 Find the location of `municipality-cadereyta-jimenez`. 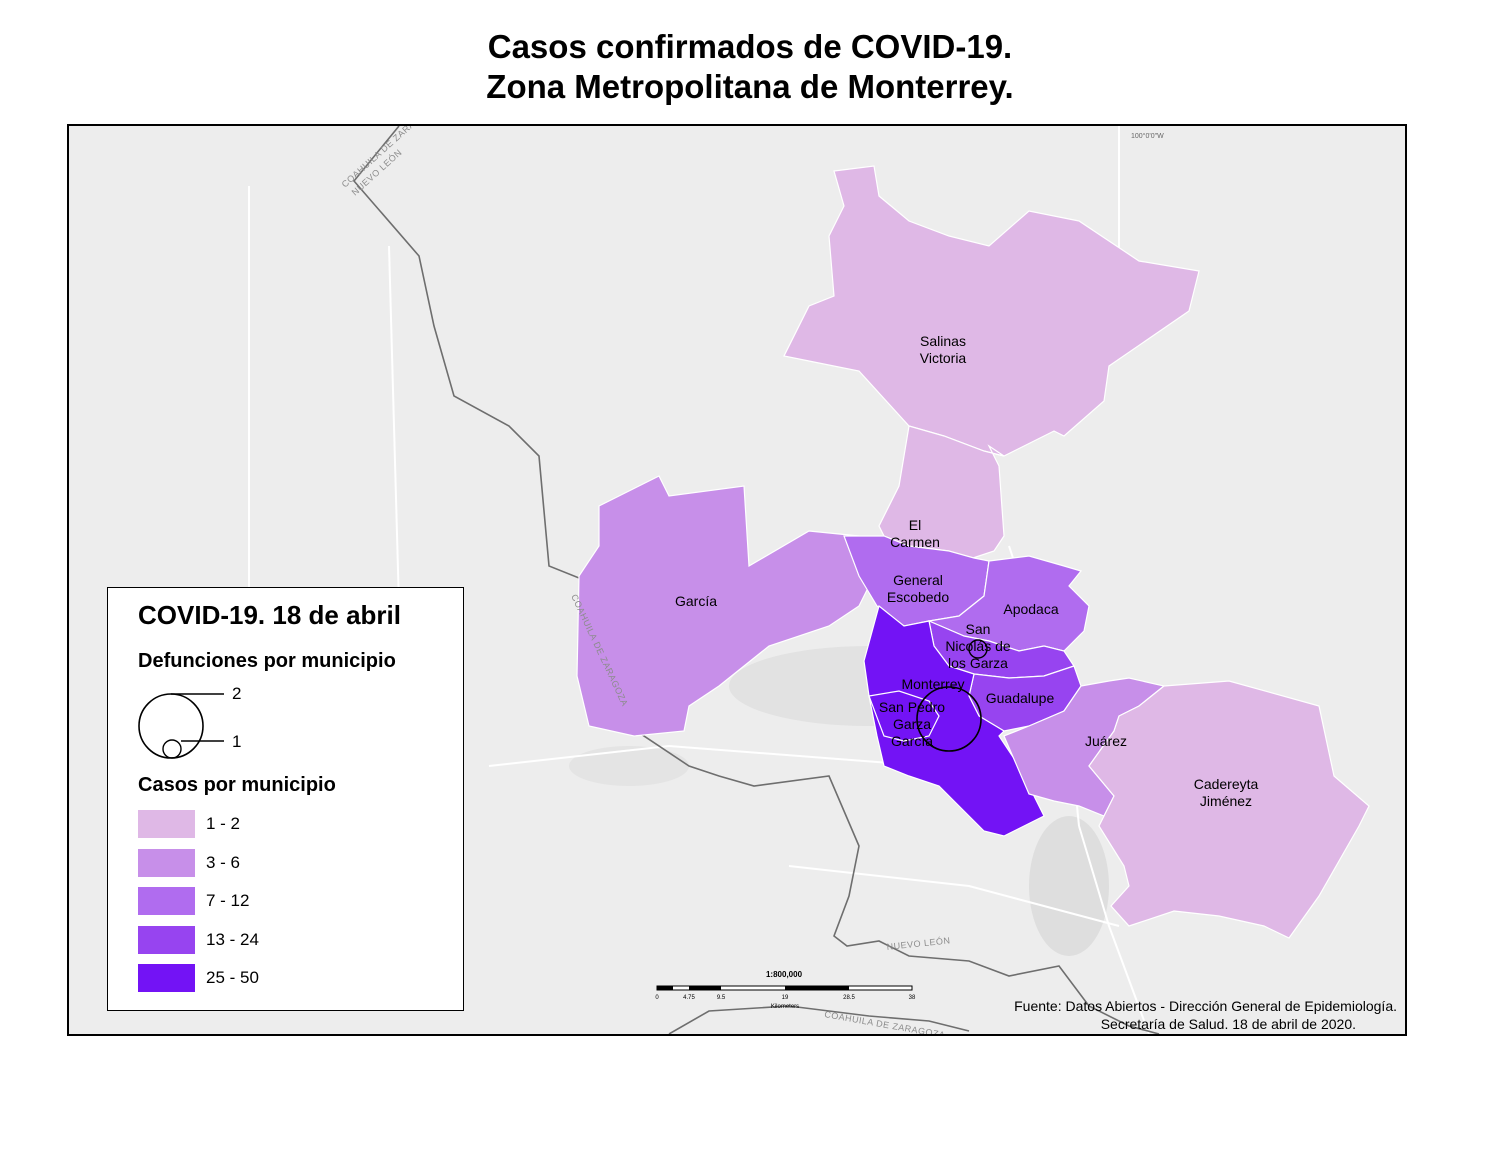

municipality-cadereyta-jimenez is located at coordinates (1229, 809).